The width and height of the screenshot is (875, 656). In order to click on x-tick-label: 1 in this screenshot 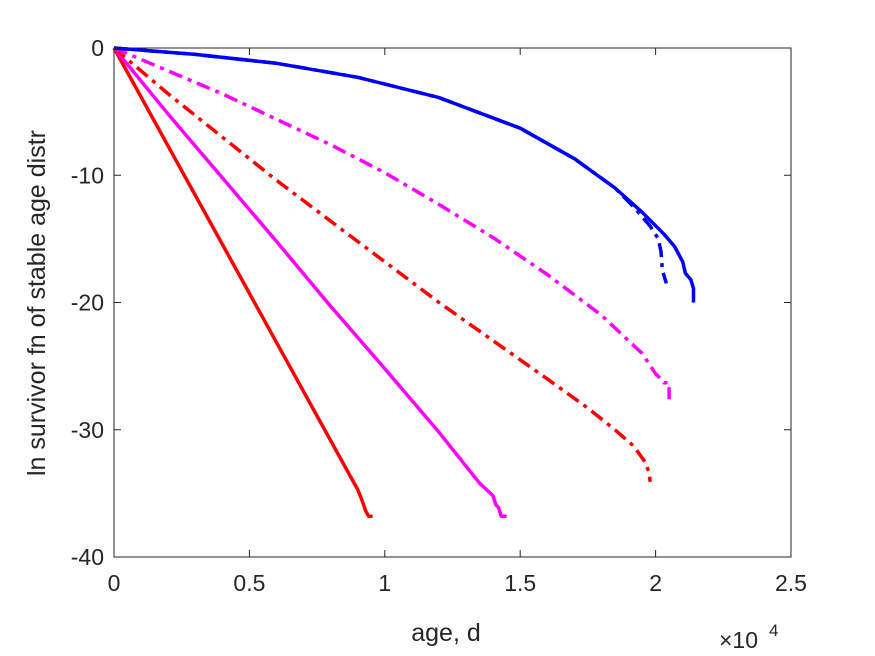, I will do `click(384, 583)`.